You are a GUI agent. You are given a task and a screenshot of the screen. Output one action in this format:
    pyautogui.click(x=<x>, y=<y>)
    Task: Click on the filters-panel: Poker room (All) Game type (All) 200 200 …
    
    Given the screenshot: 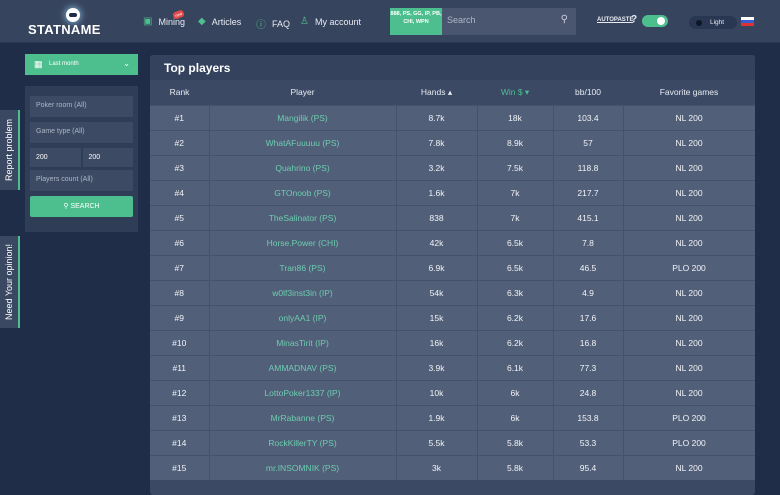 What is the action you would take?
    pyautogui.click(x=81, y=159)
    